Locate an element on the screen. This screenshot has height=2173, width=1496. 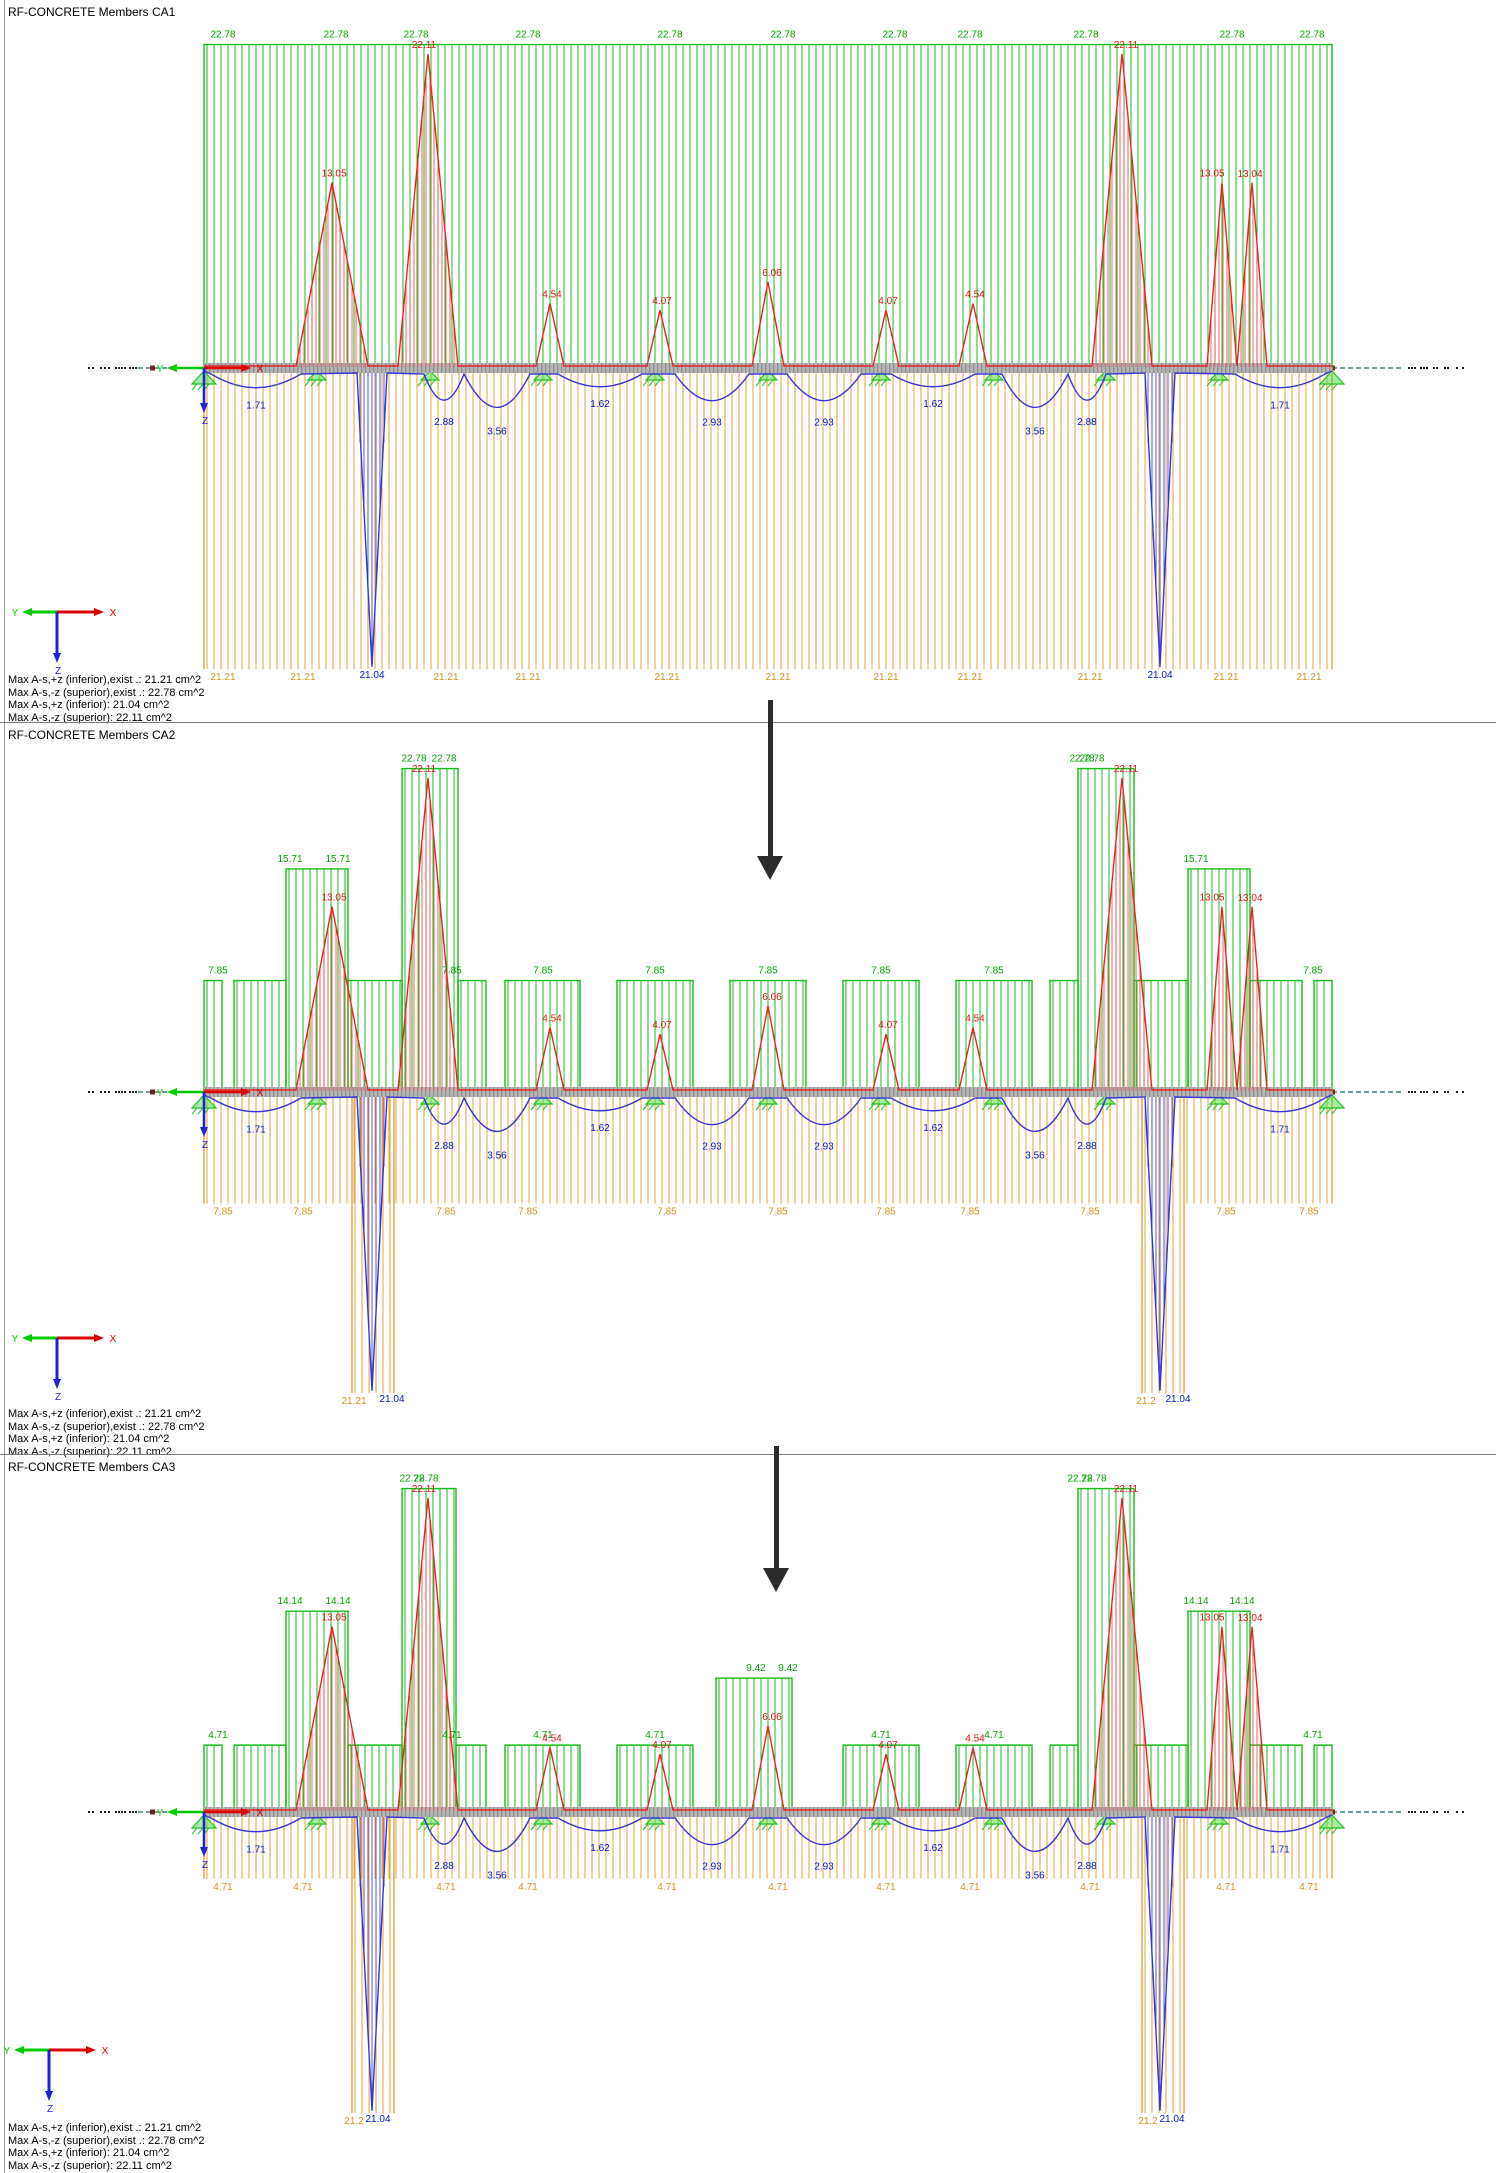
panel-title-ca2: RF-CONCRETE Members CA2 is located at coordinates (92, 735).